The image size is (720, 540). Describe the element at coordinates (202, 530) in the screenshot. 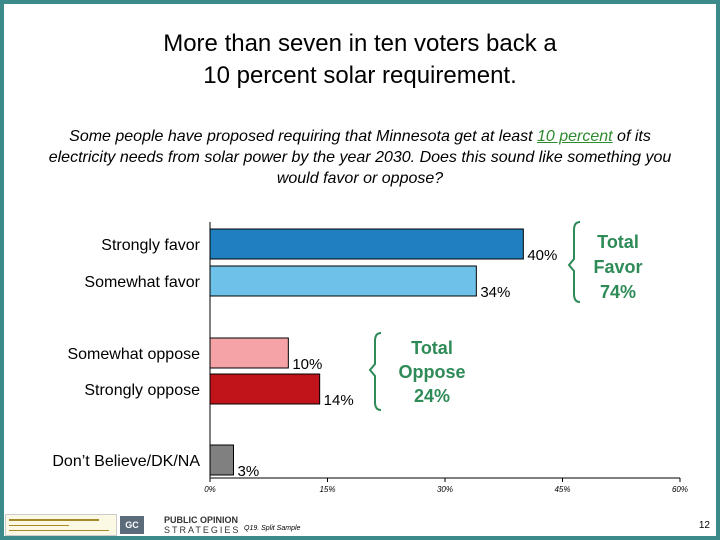

I see `logo-text-2: STRATEGIES` at that location.